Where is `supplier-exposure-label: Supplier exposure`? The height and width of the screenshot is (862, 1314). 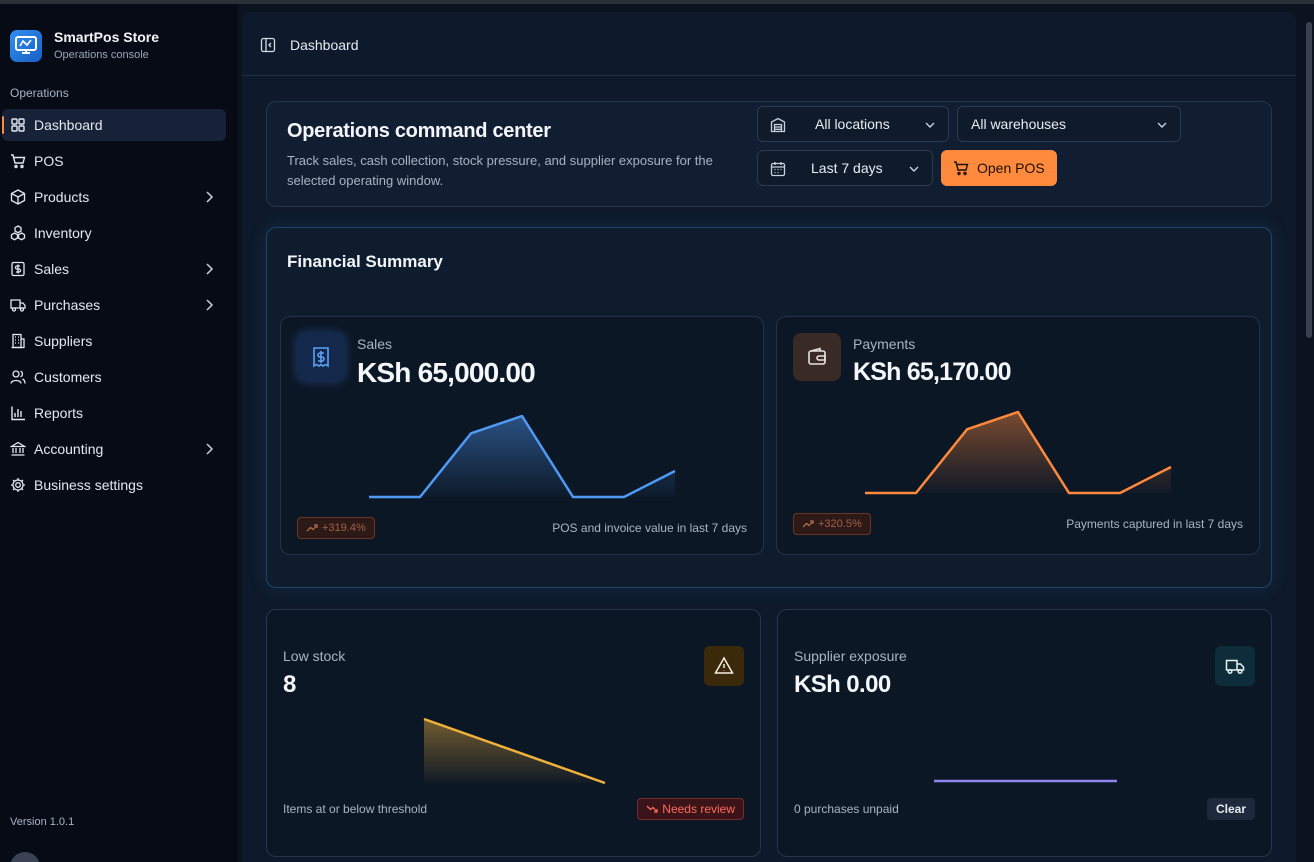
supplier-exposure-label: Supplier exposure is located at coordinates (850, 656).